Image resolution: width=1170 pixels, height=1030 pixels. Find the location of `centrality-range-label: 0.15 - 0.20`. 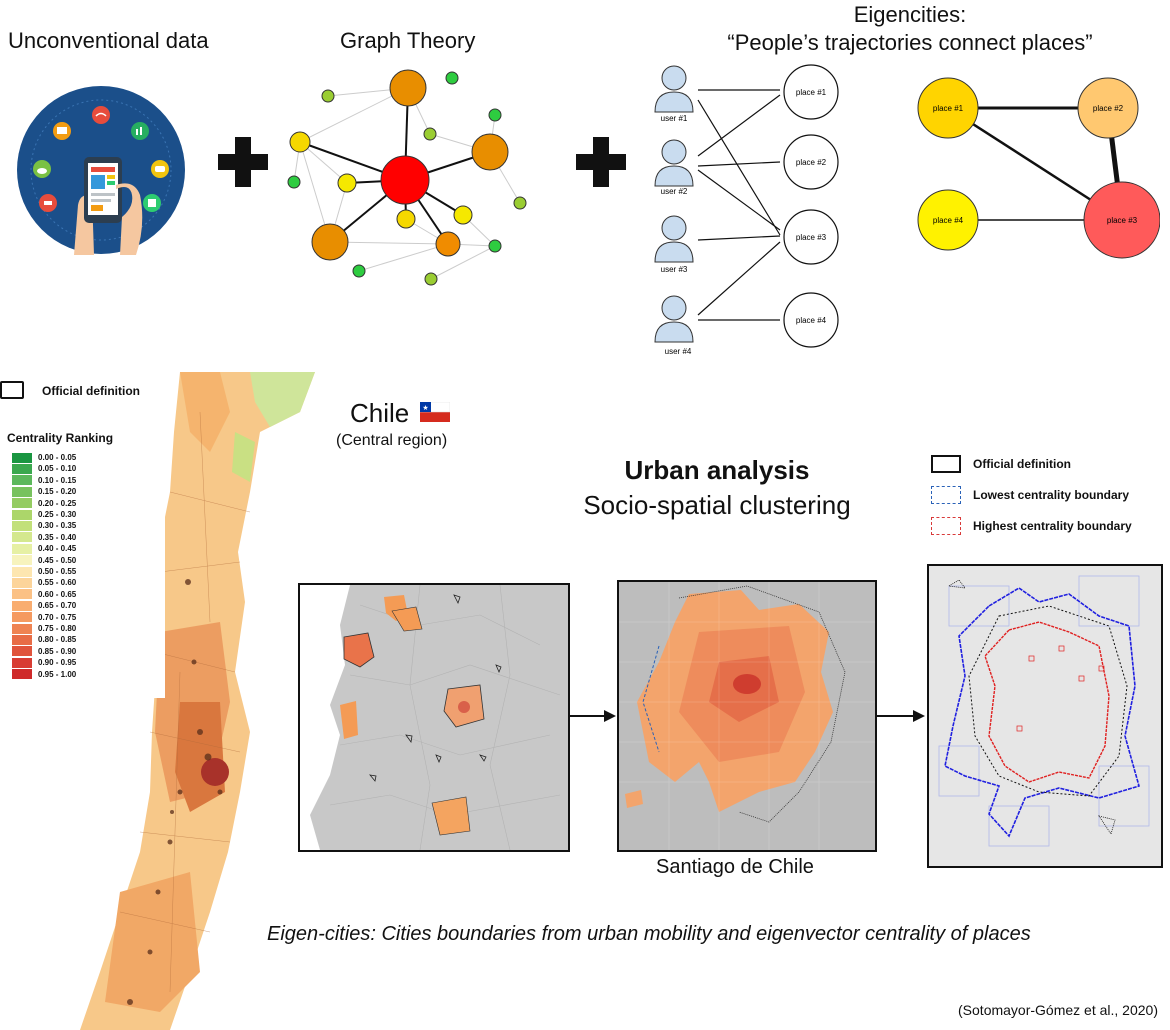

centrality-range-label: 0.15 - 0.20 is located at coordinates (57, 492).